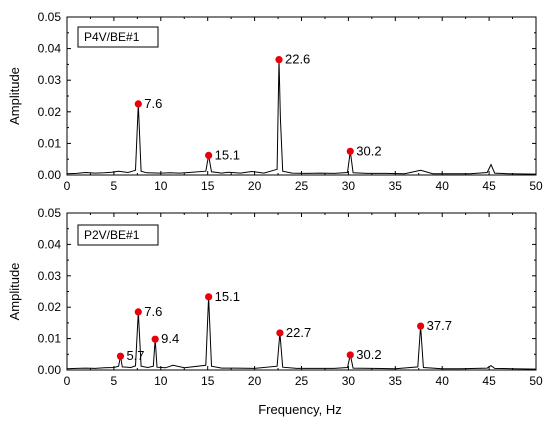 Image resolution: width=550 pixels, height=426 pixels. Describe the element at coordinates (135, 355) in the screenshot. I see `peak-label: 5.7` at that location.